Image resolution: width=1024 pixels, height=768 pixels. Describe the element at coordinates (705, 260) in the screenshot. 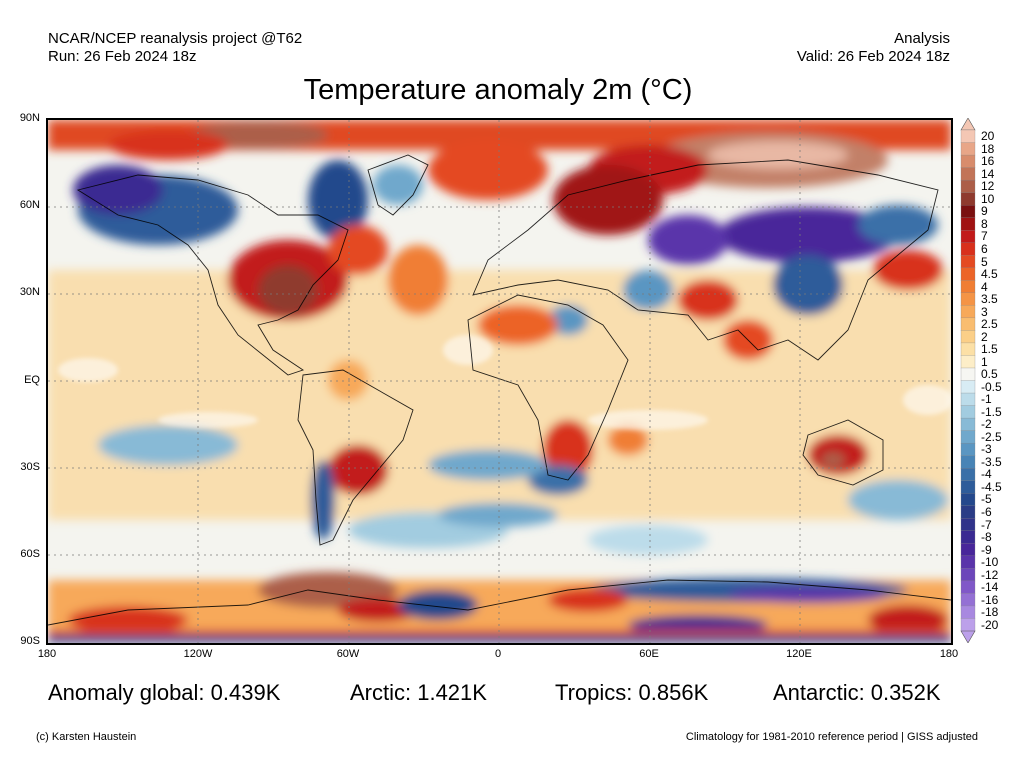

I see `eurasia-coast` at that location.